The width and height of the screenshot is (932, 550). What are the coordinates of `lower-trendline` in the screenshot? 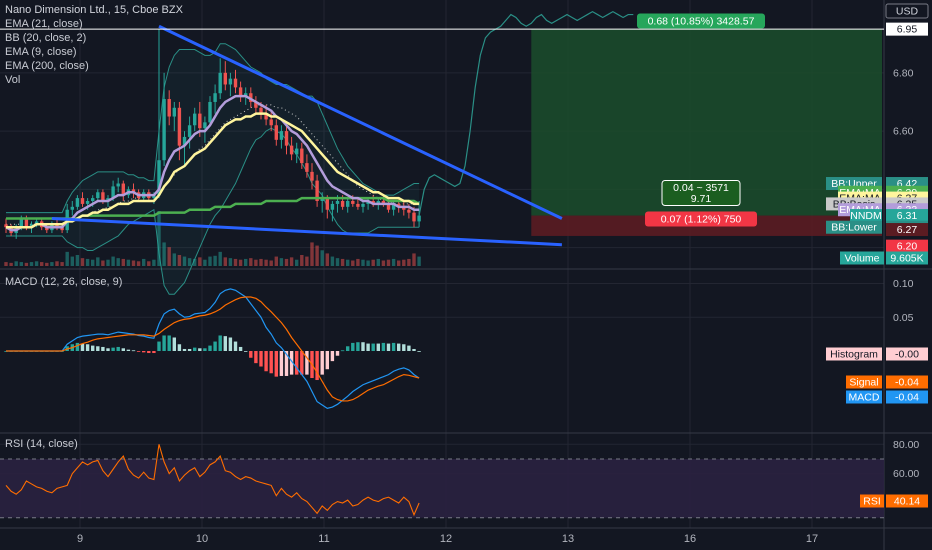 It's located at (306, 231).